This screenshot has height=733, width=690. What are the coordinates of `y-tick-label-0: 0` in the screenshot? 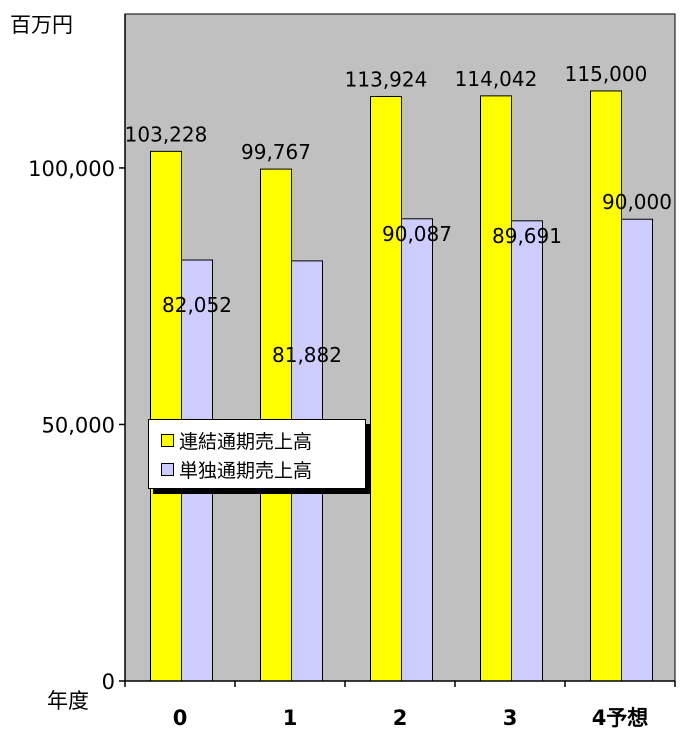 It's located at (108, 682).